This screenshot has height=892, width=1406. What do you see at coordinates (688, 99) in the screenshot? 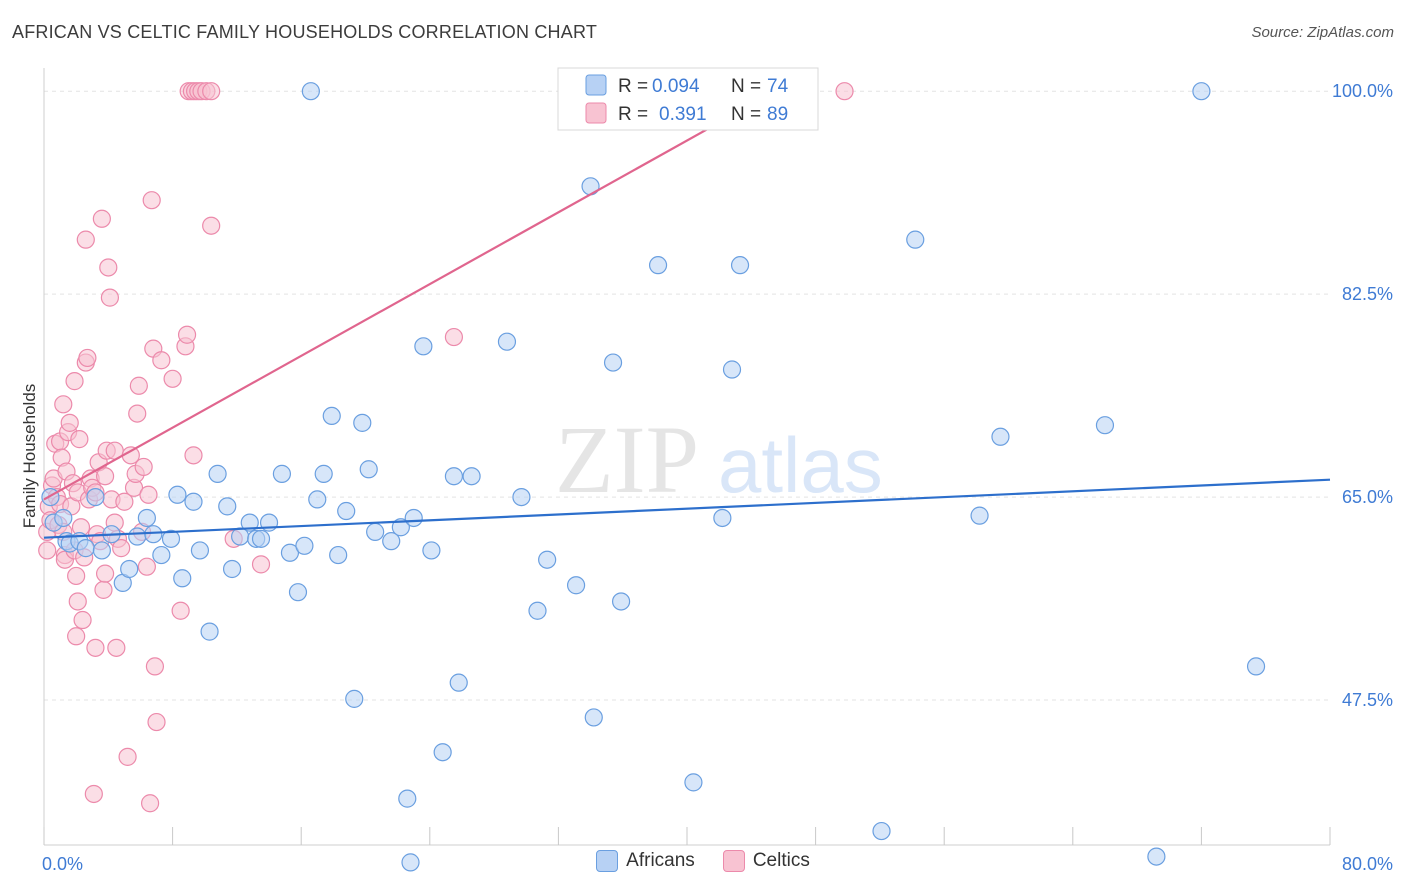
I see `legend-top: R = 0.094 N = 74 R = 0.391 N = 89` at bounding box center [688, 99].